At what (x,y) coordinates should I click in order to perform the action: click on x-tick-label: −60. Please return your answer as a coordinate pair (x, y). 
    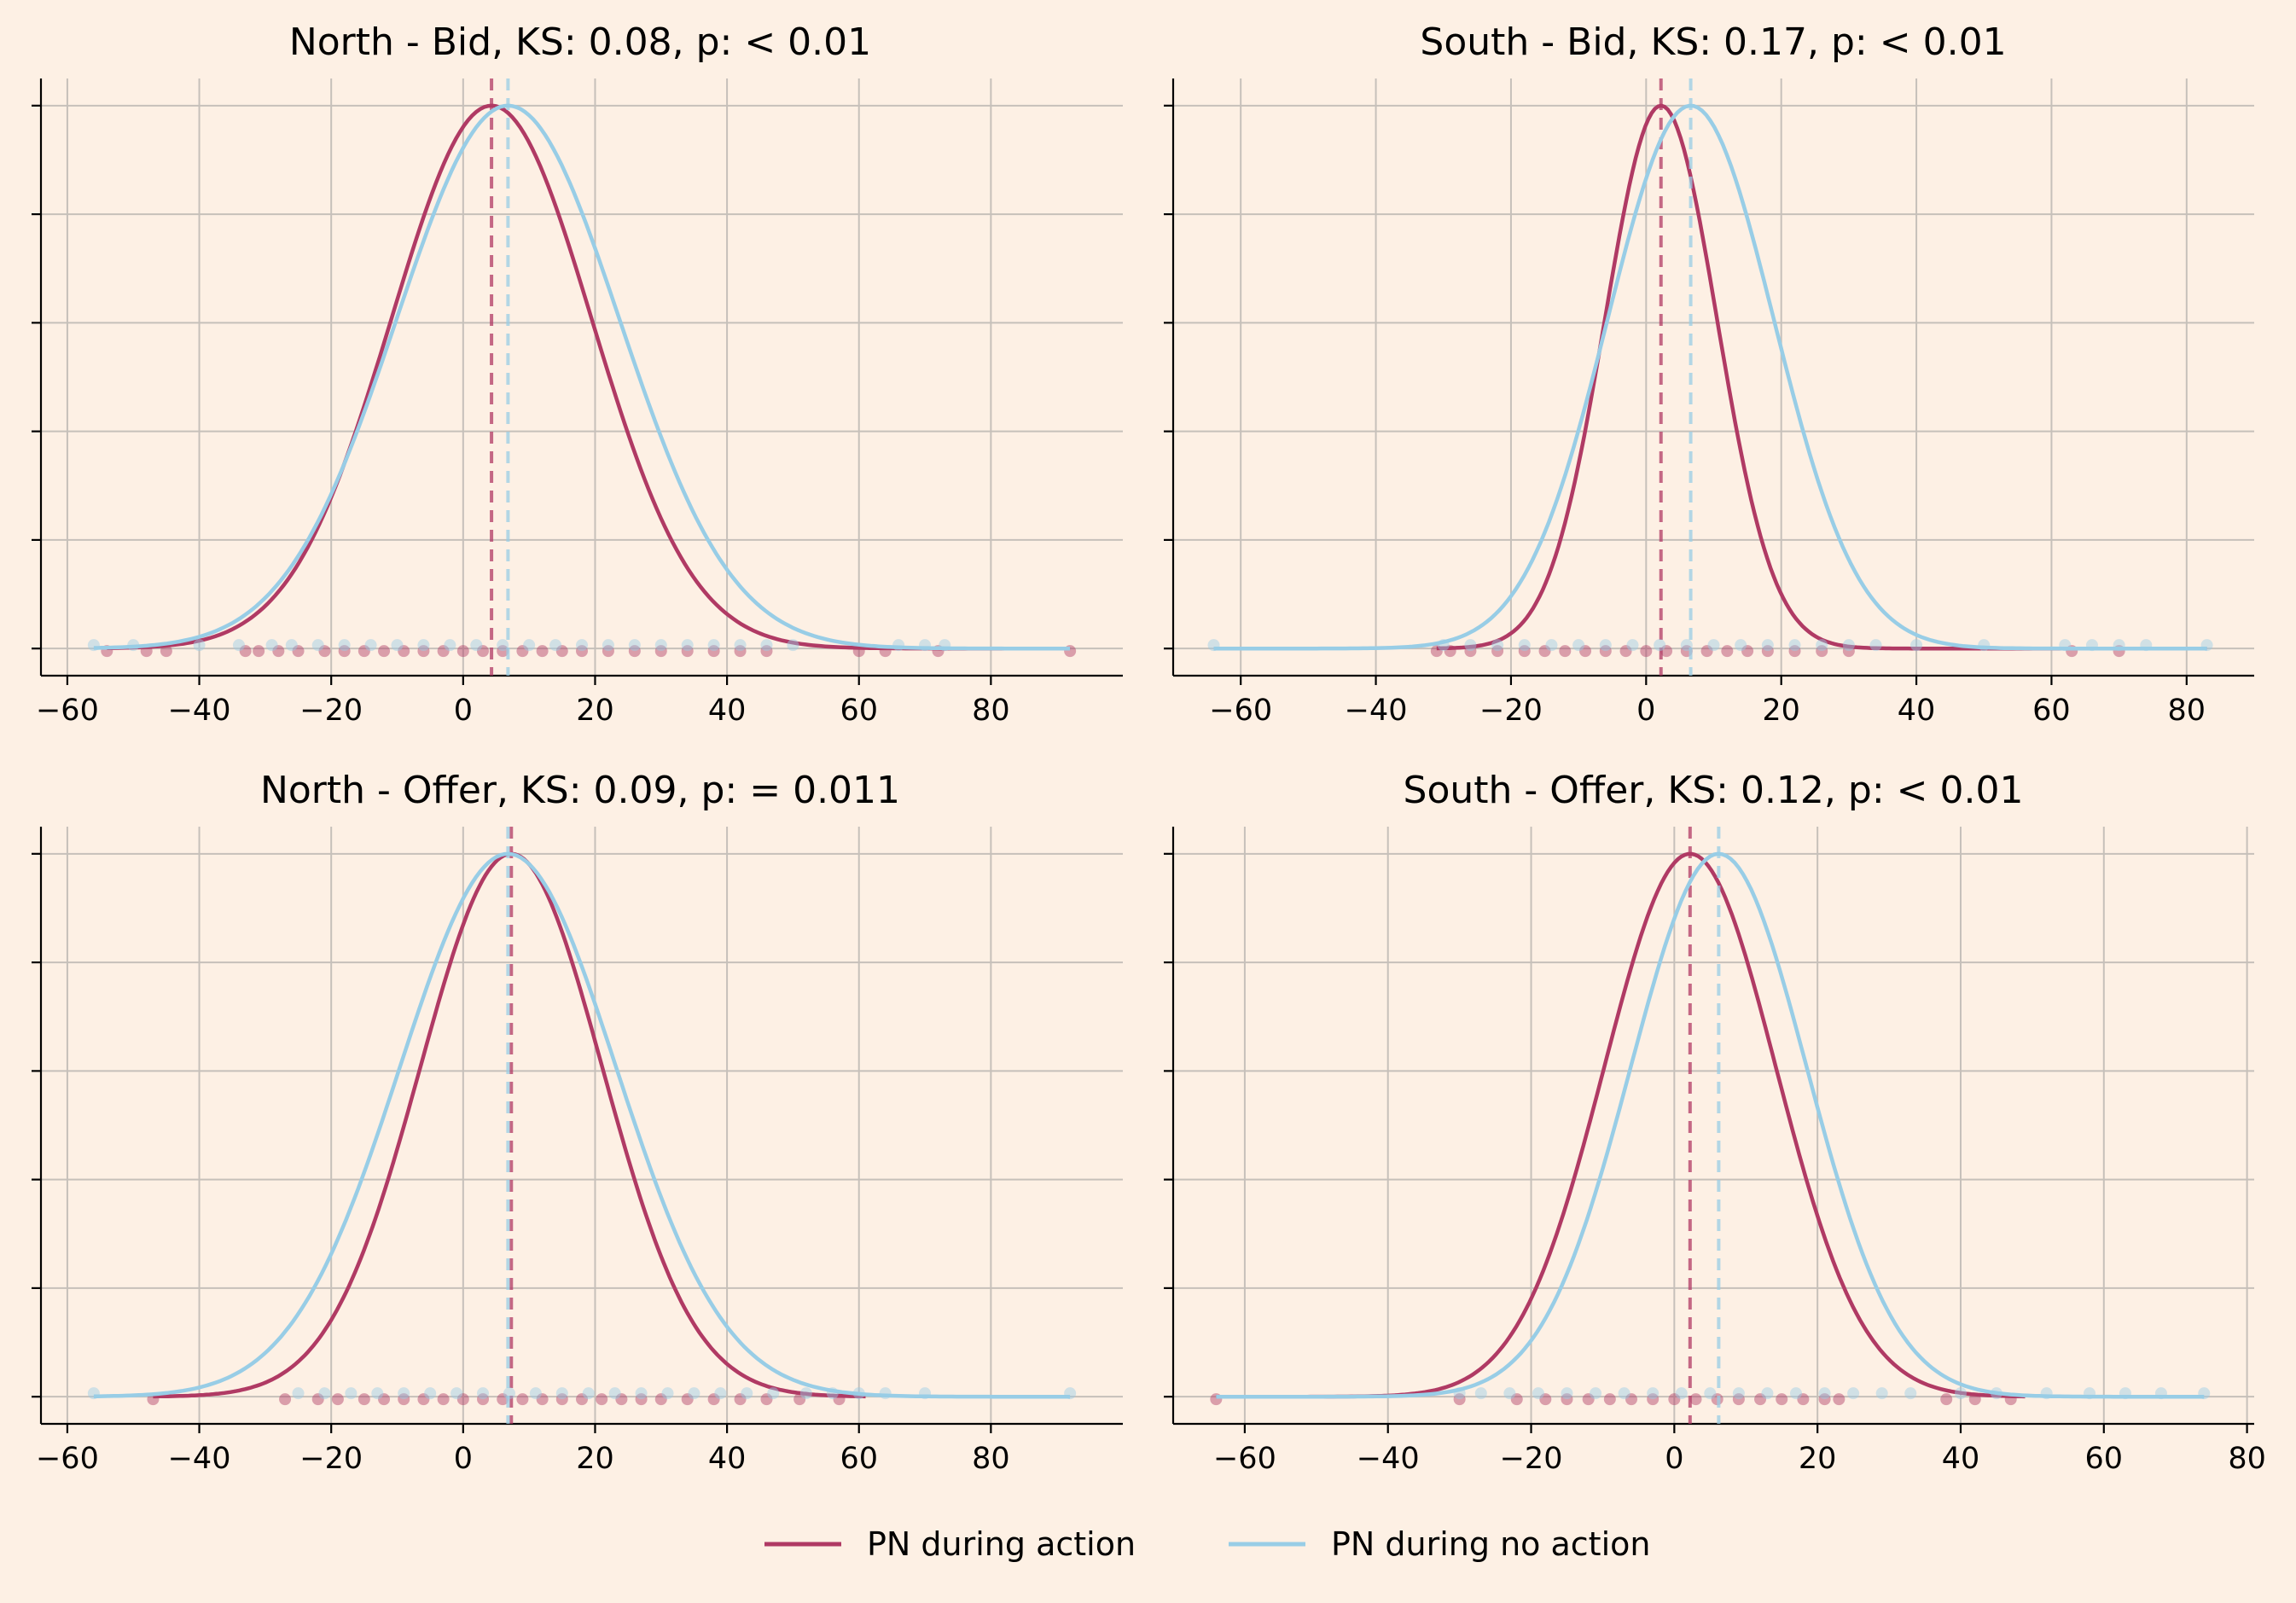
    Looking at the image, I should click on (67, 1459).